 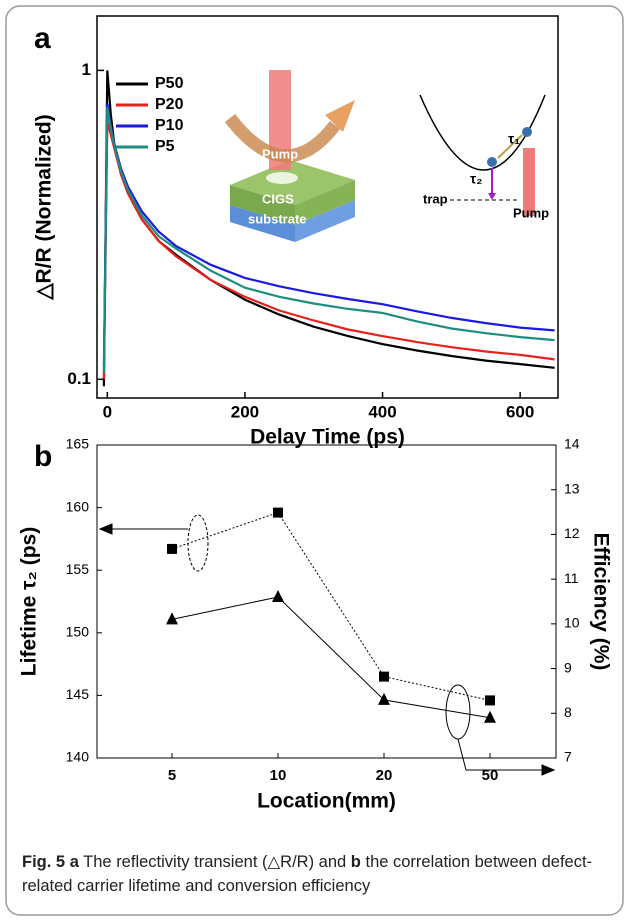 What do you see at coordinates (568, 757) in the screenshot?
I see `y2-tick-label: 7` at bounding box center [568, 757].